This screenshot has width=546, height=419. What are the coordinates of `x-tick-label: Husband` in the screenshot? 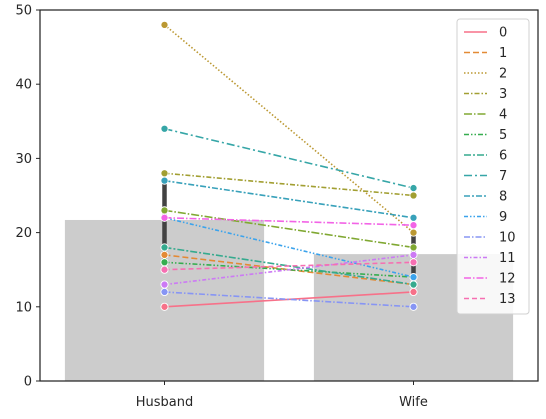 It's located at (165, 402).